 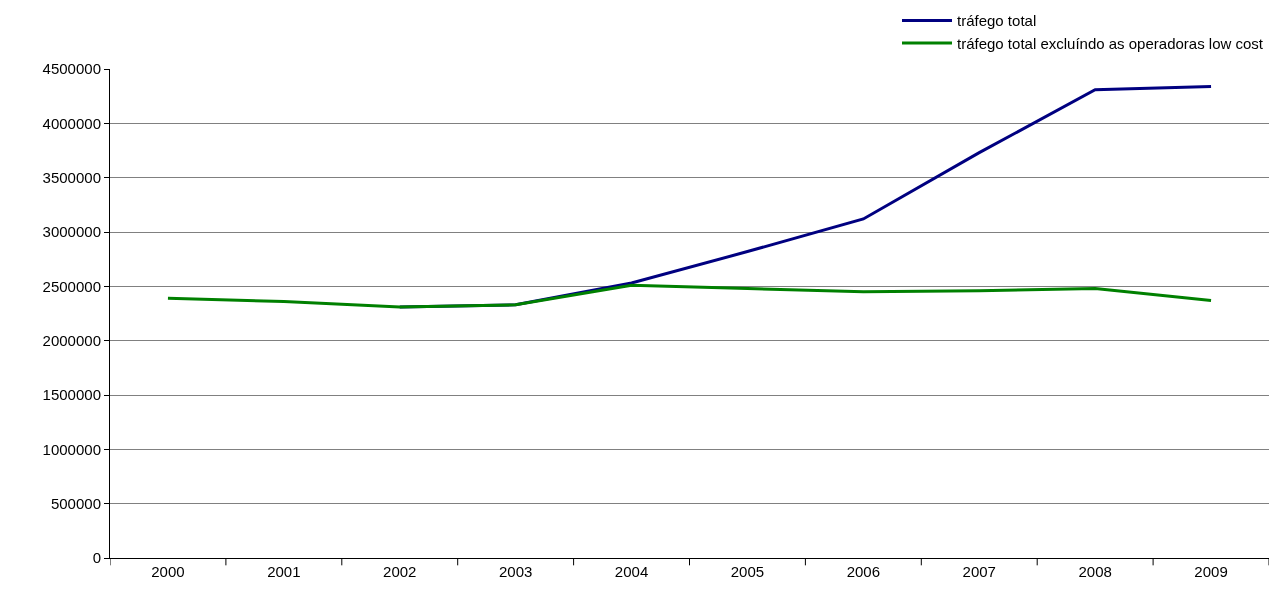 What do you see at coordinates (71, 340) in the screenshot?
I see `y-tick-label: 2000000` at bounding box center [71, 340].